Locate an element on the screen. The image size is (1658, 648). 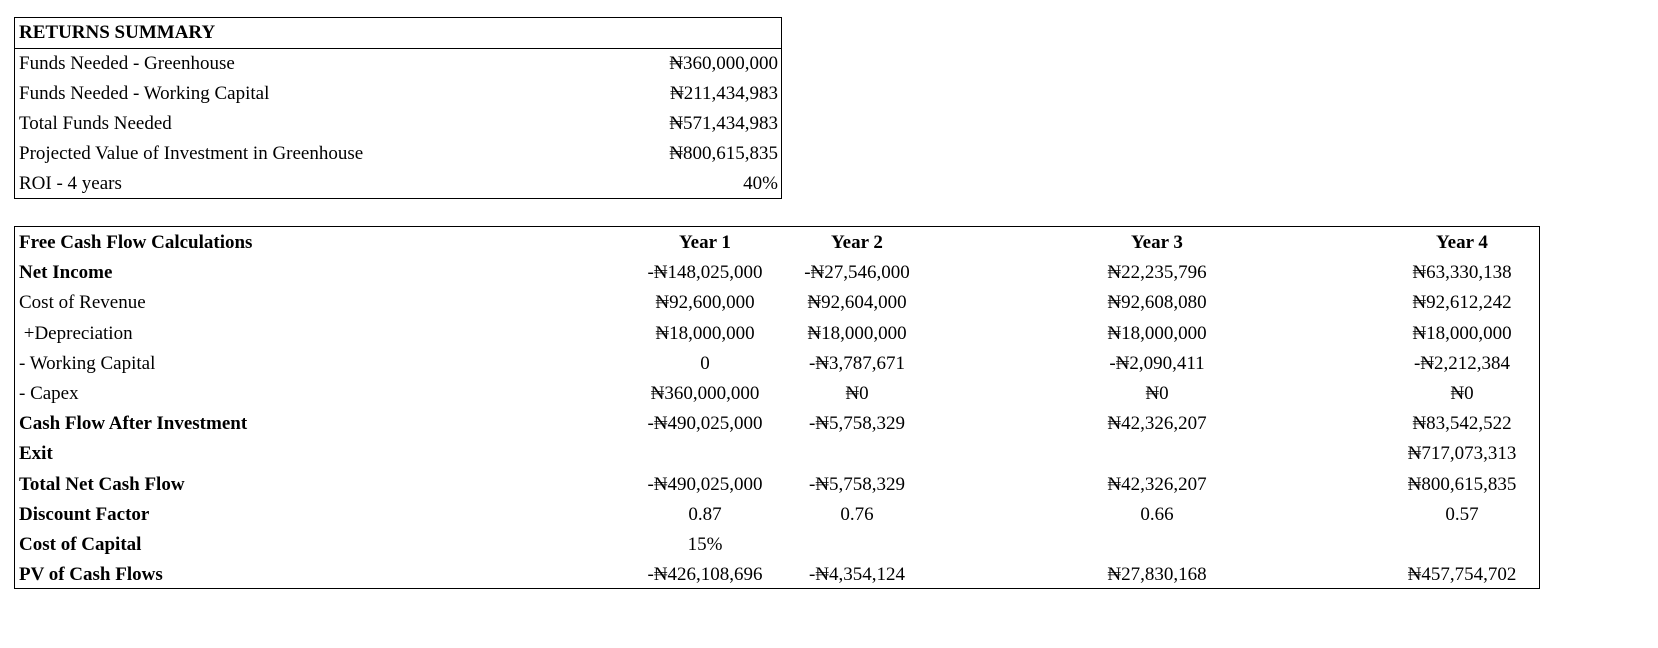
fcf-row-label: Cash Flow After Investment is located at coordinates (133, 424).